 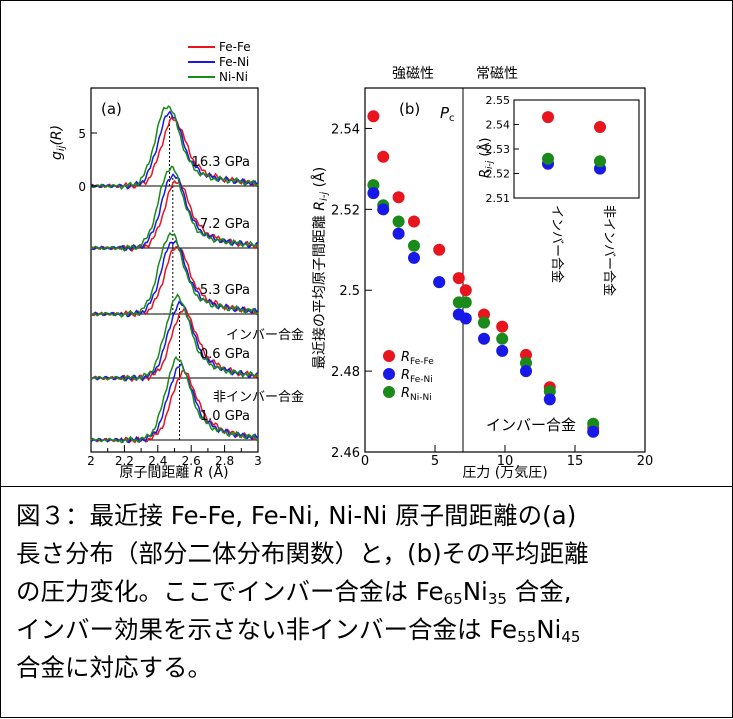 I want to click on trace-pressure-label: 1.0 GPa, so click(x=225, y=416).